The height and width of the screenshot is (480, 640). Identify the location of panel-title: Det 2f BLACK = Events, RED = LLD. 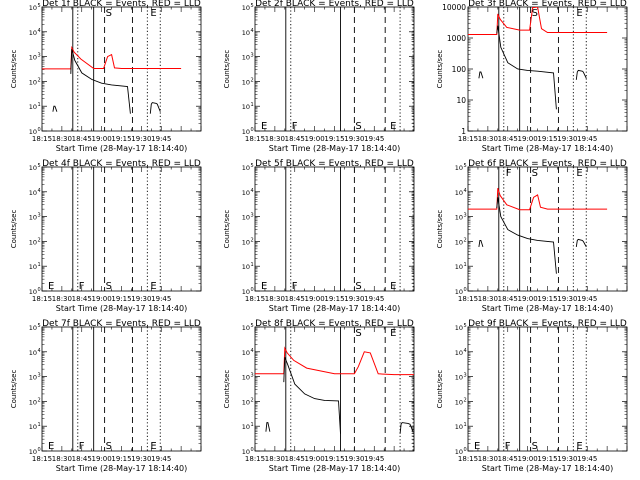
(334, 4).